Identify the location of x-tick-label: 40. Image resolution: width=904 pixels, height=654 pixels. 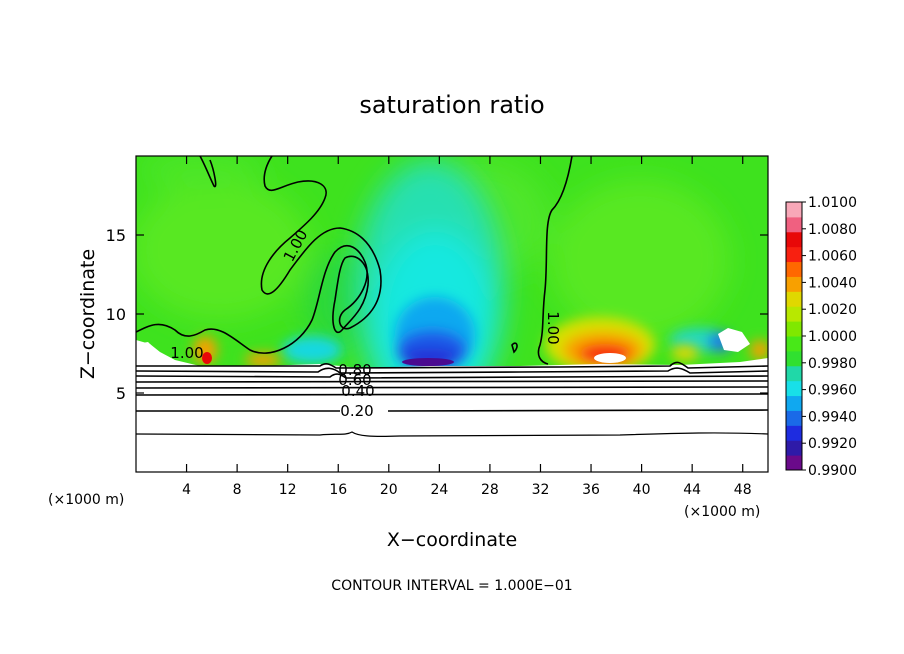
(642, 490).